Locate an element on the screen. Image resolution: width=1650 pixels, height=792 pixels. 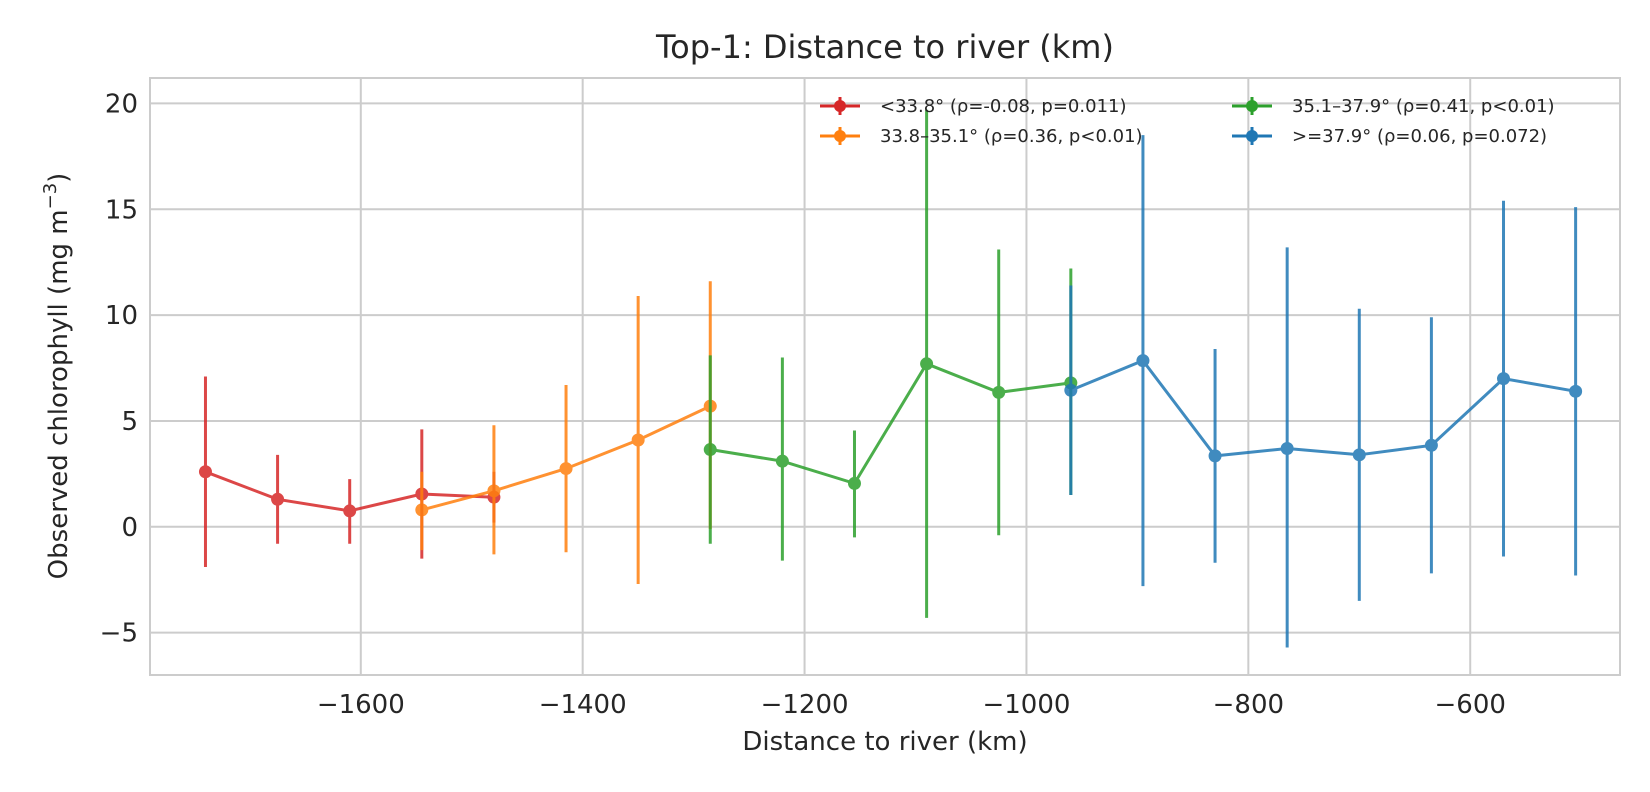
x-axis-label: Distance to river (km) is located at coordinates (884, 742).